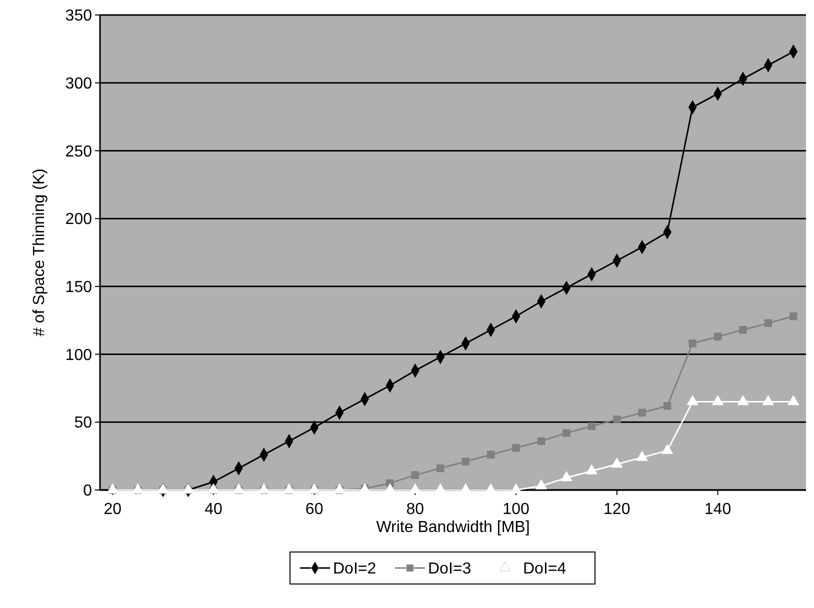 The height and width of the screenshot is (608, 814). I want to click on y-tick-label: 200, so click(78, 219).